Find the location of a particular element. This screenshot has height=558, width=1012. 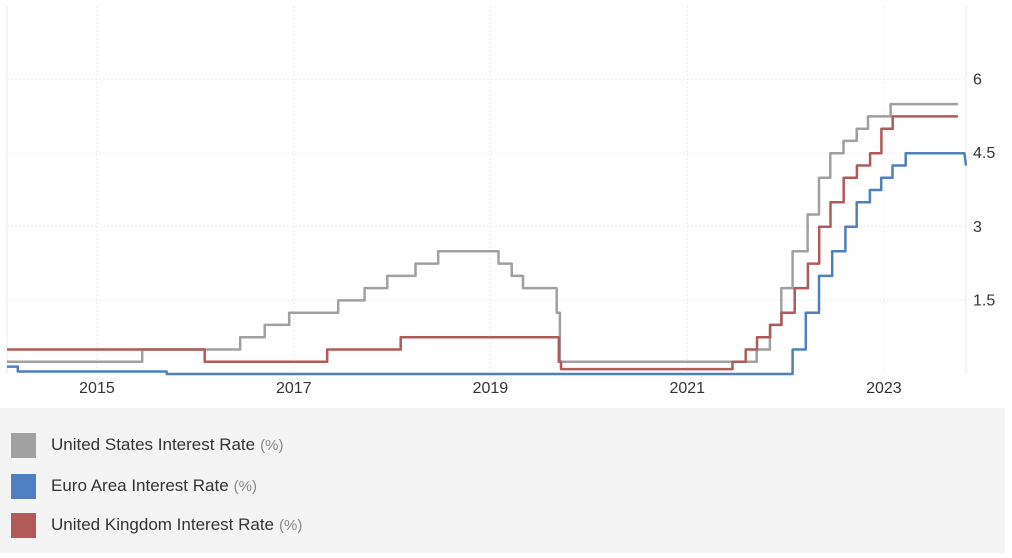

legend-item: United Kingdom Interest Rate (%) is located at coordinates (156, 525).